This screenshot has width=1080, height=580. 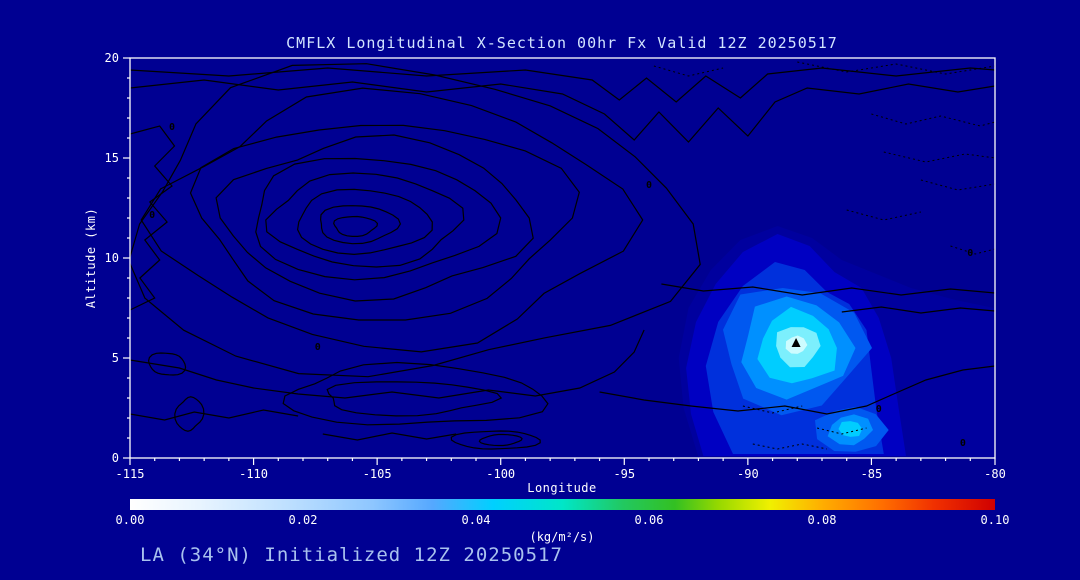 I want to click on y-tick-label: 0, so click(x=115, y=458).